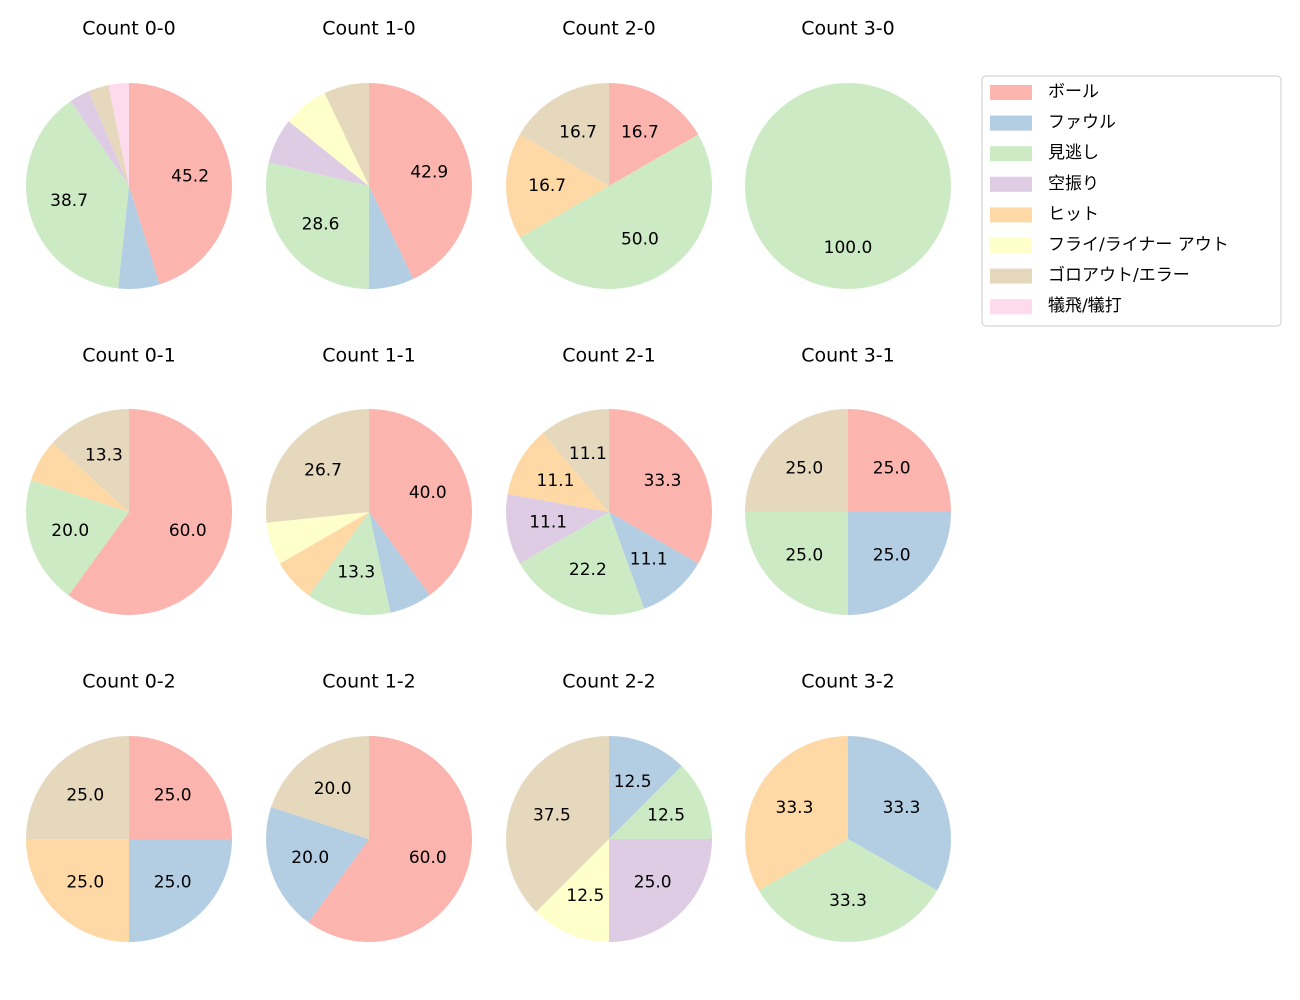 This screenshot has height=1000, width=1300. Describe the element at coordinates (640, 240) in the screenshot. I see `value-label: 50.0` at that location.